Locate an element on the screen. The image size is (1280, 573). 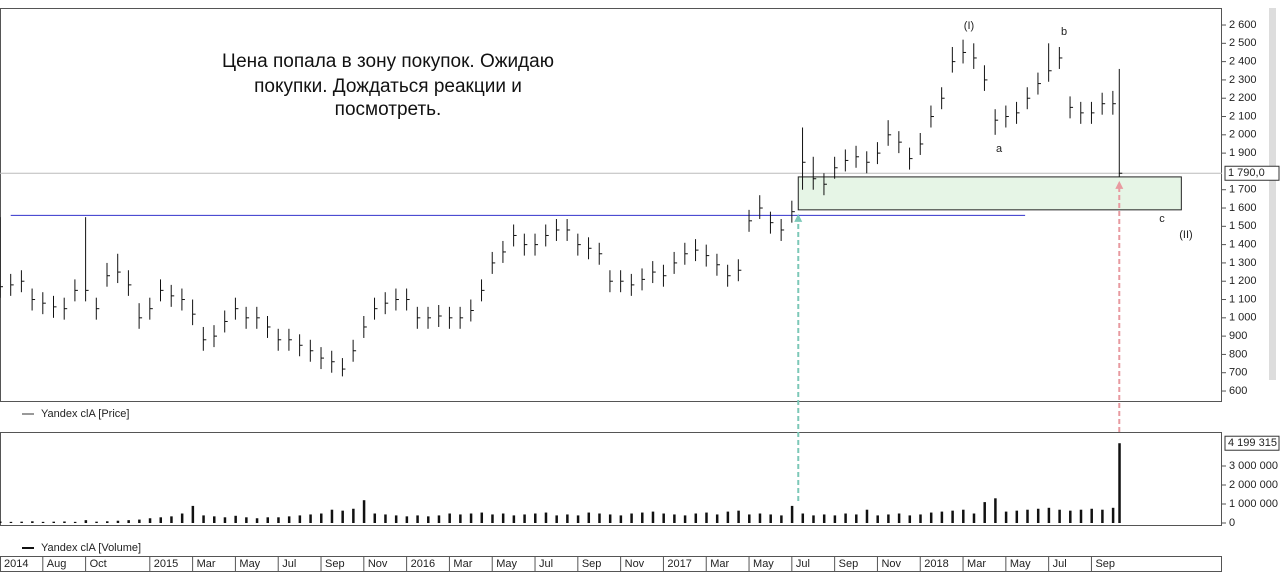
value-box is located at coordinates (1252, 443).